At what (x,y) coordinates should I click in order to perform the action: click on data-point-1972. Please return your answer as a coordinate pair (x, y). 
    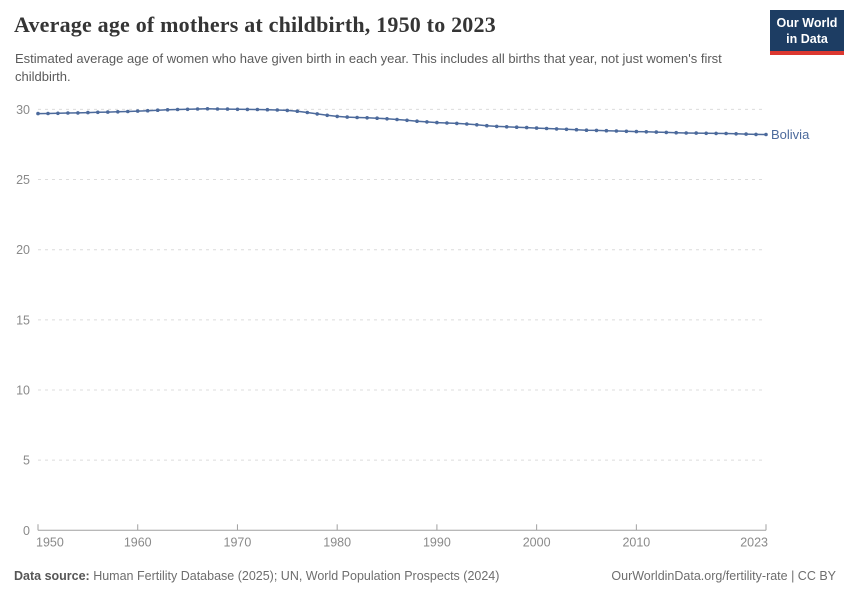
    Looking at the image, I should click on (257, 109).